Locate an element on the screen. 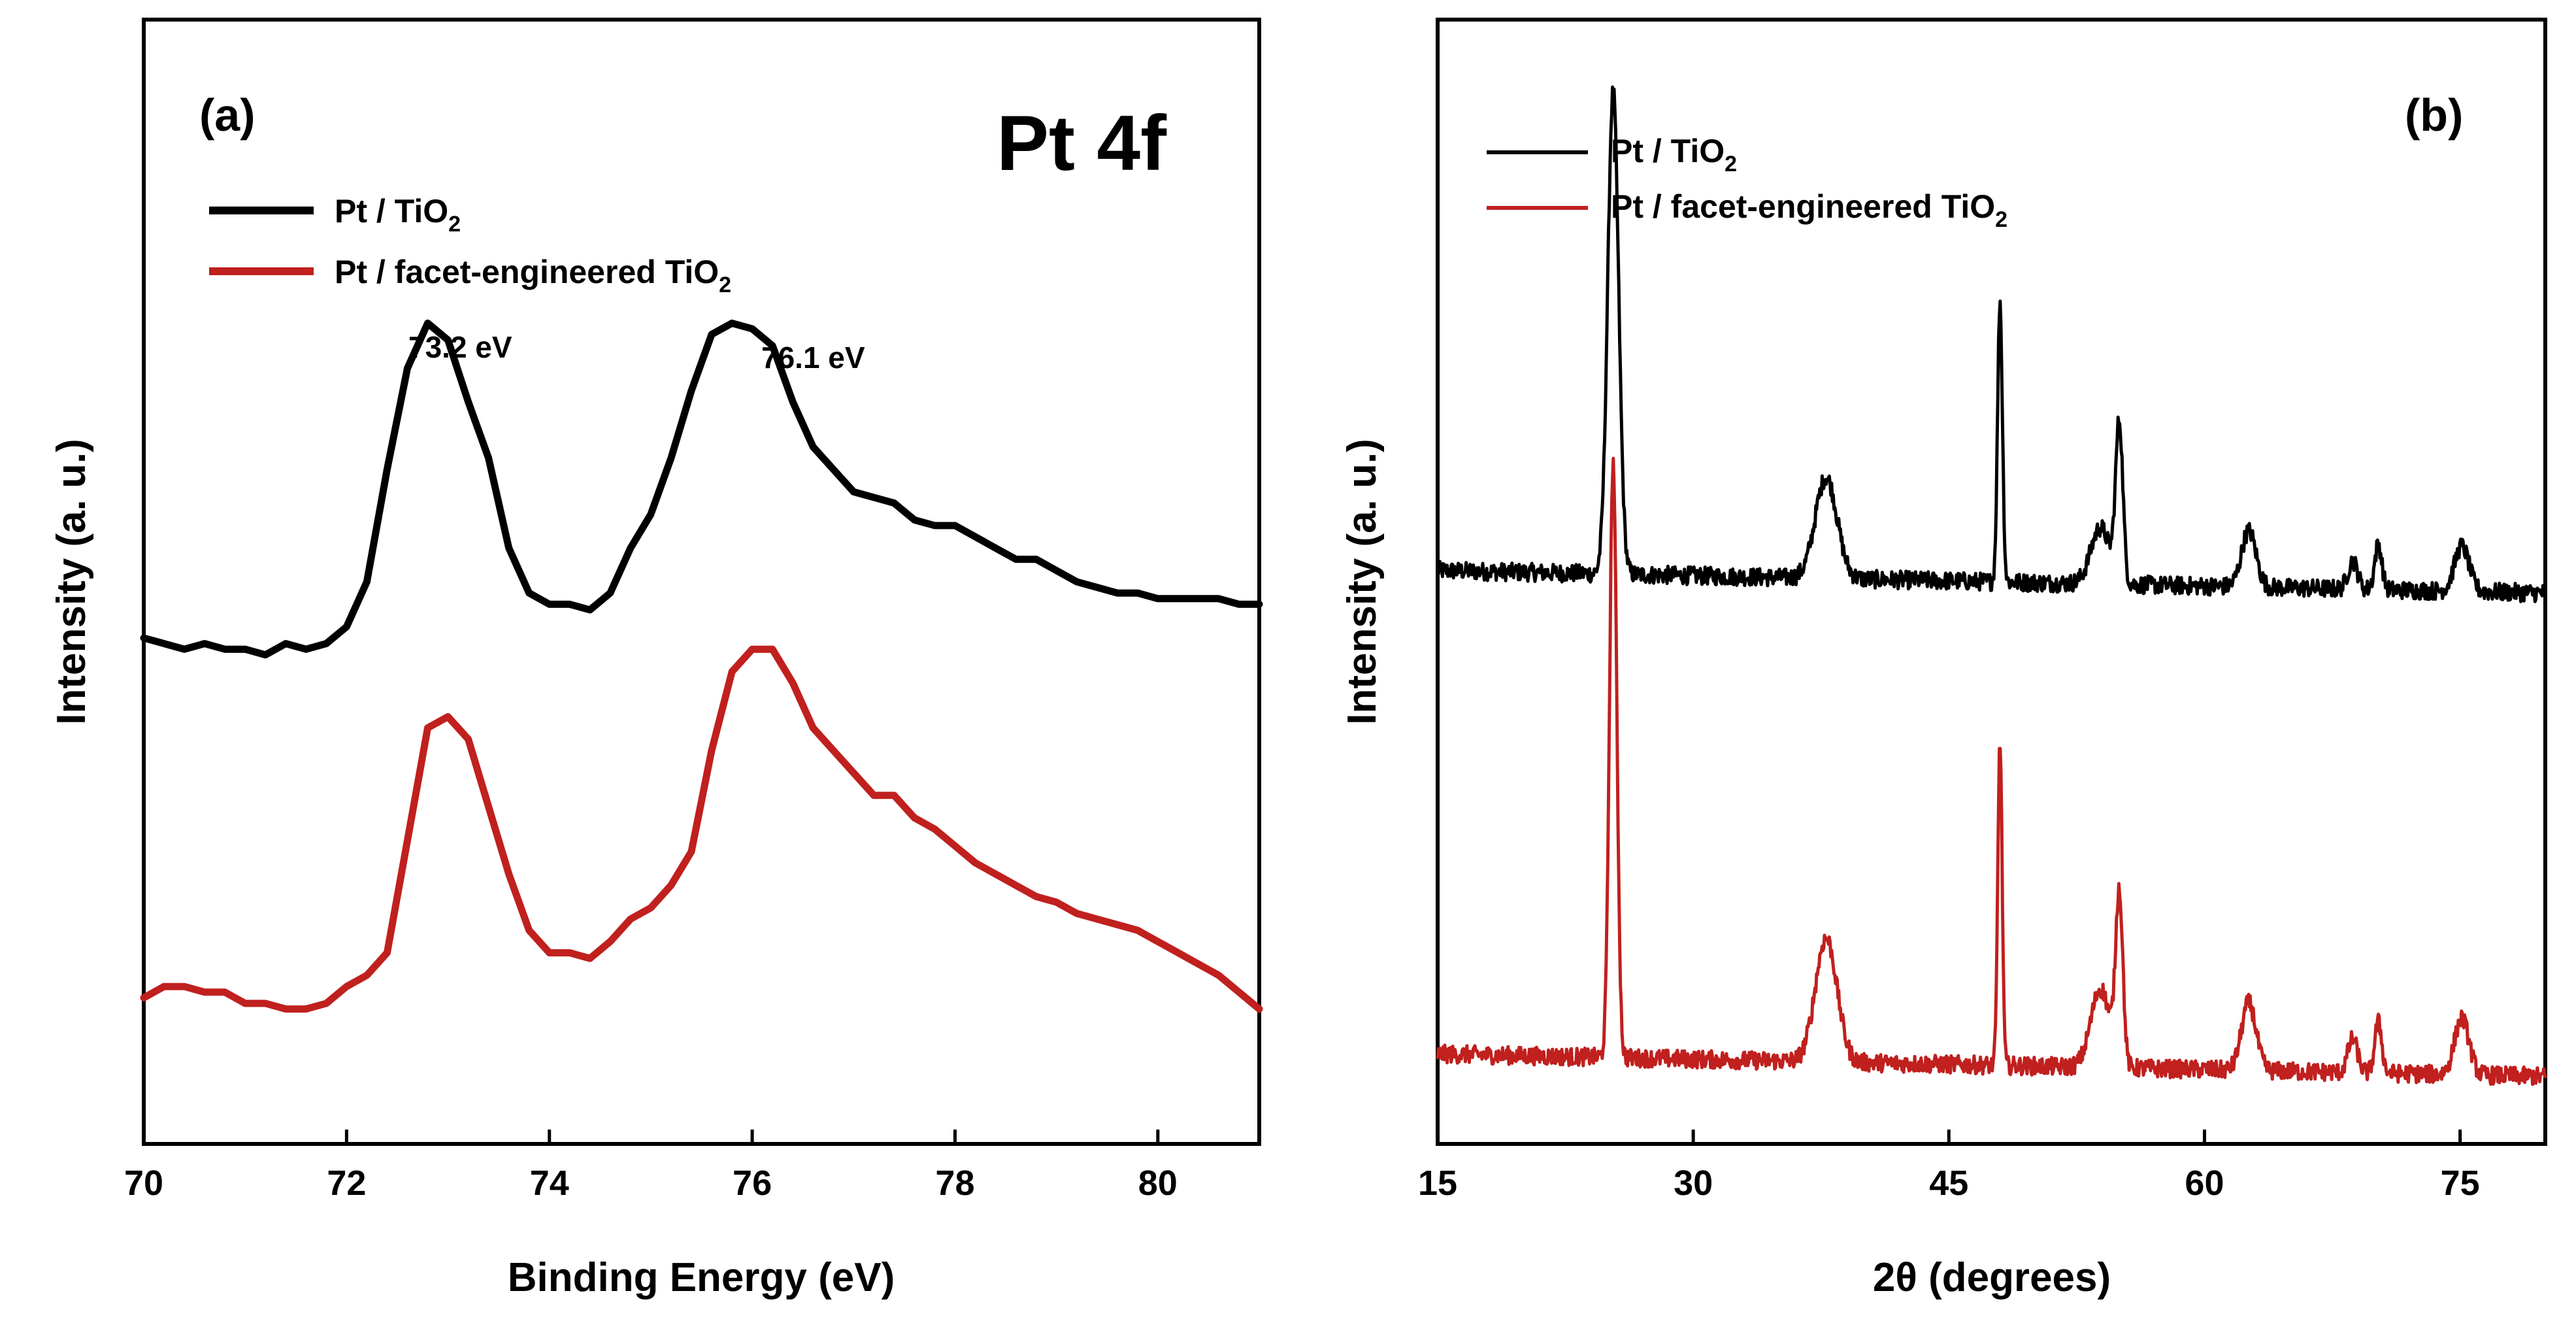 Image resolution: width=2576 pixels, height=1325 pixels. panel-b-x-tick-label: 15 is located at coordinates (1437, 1183).